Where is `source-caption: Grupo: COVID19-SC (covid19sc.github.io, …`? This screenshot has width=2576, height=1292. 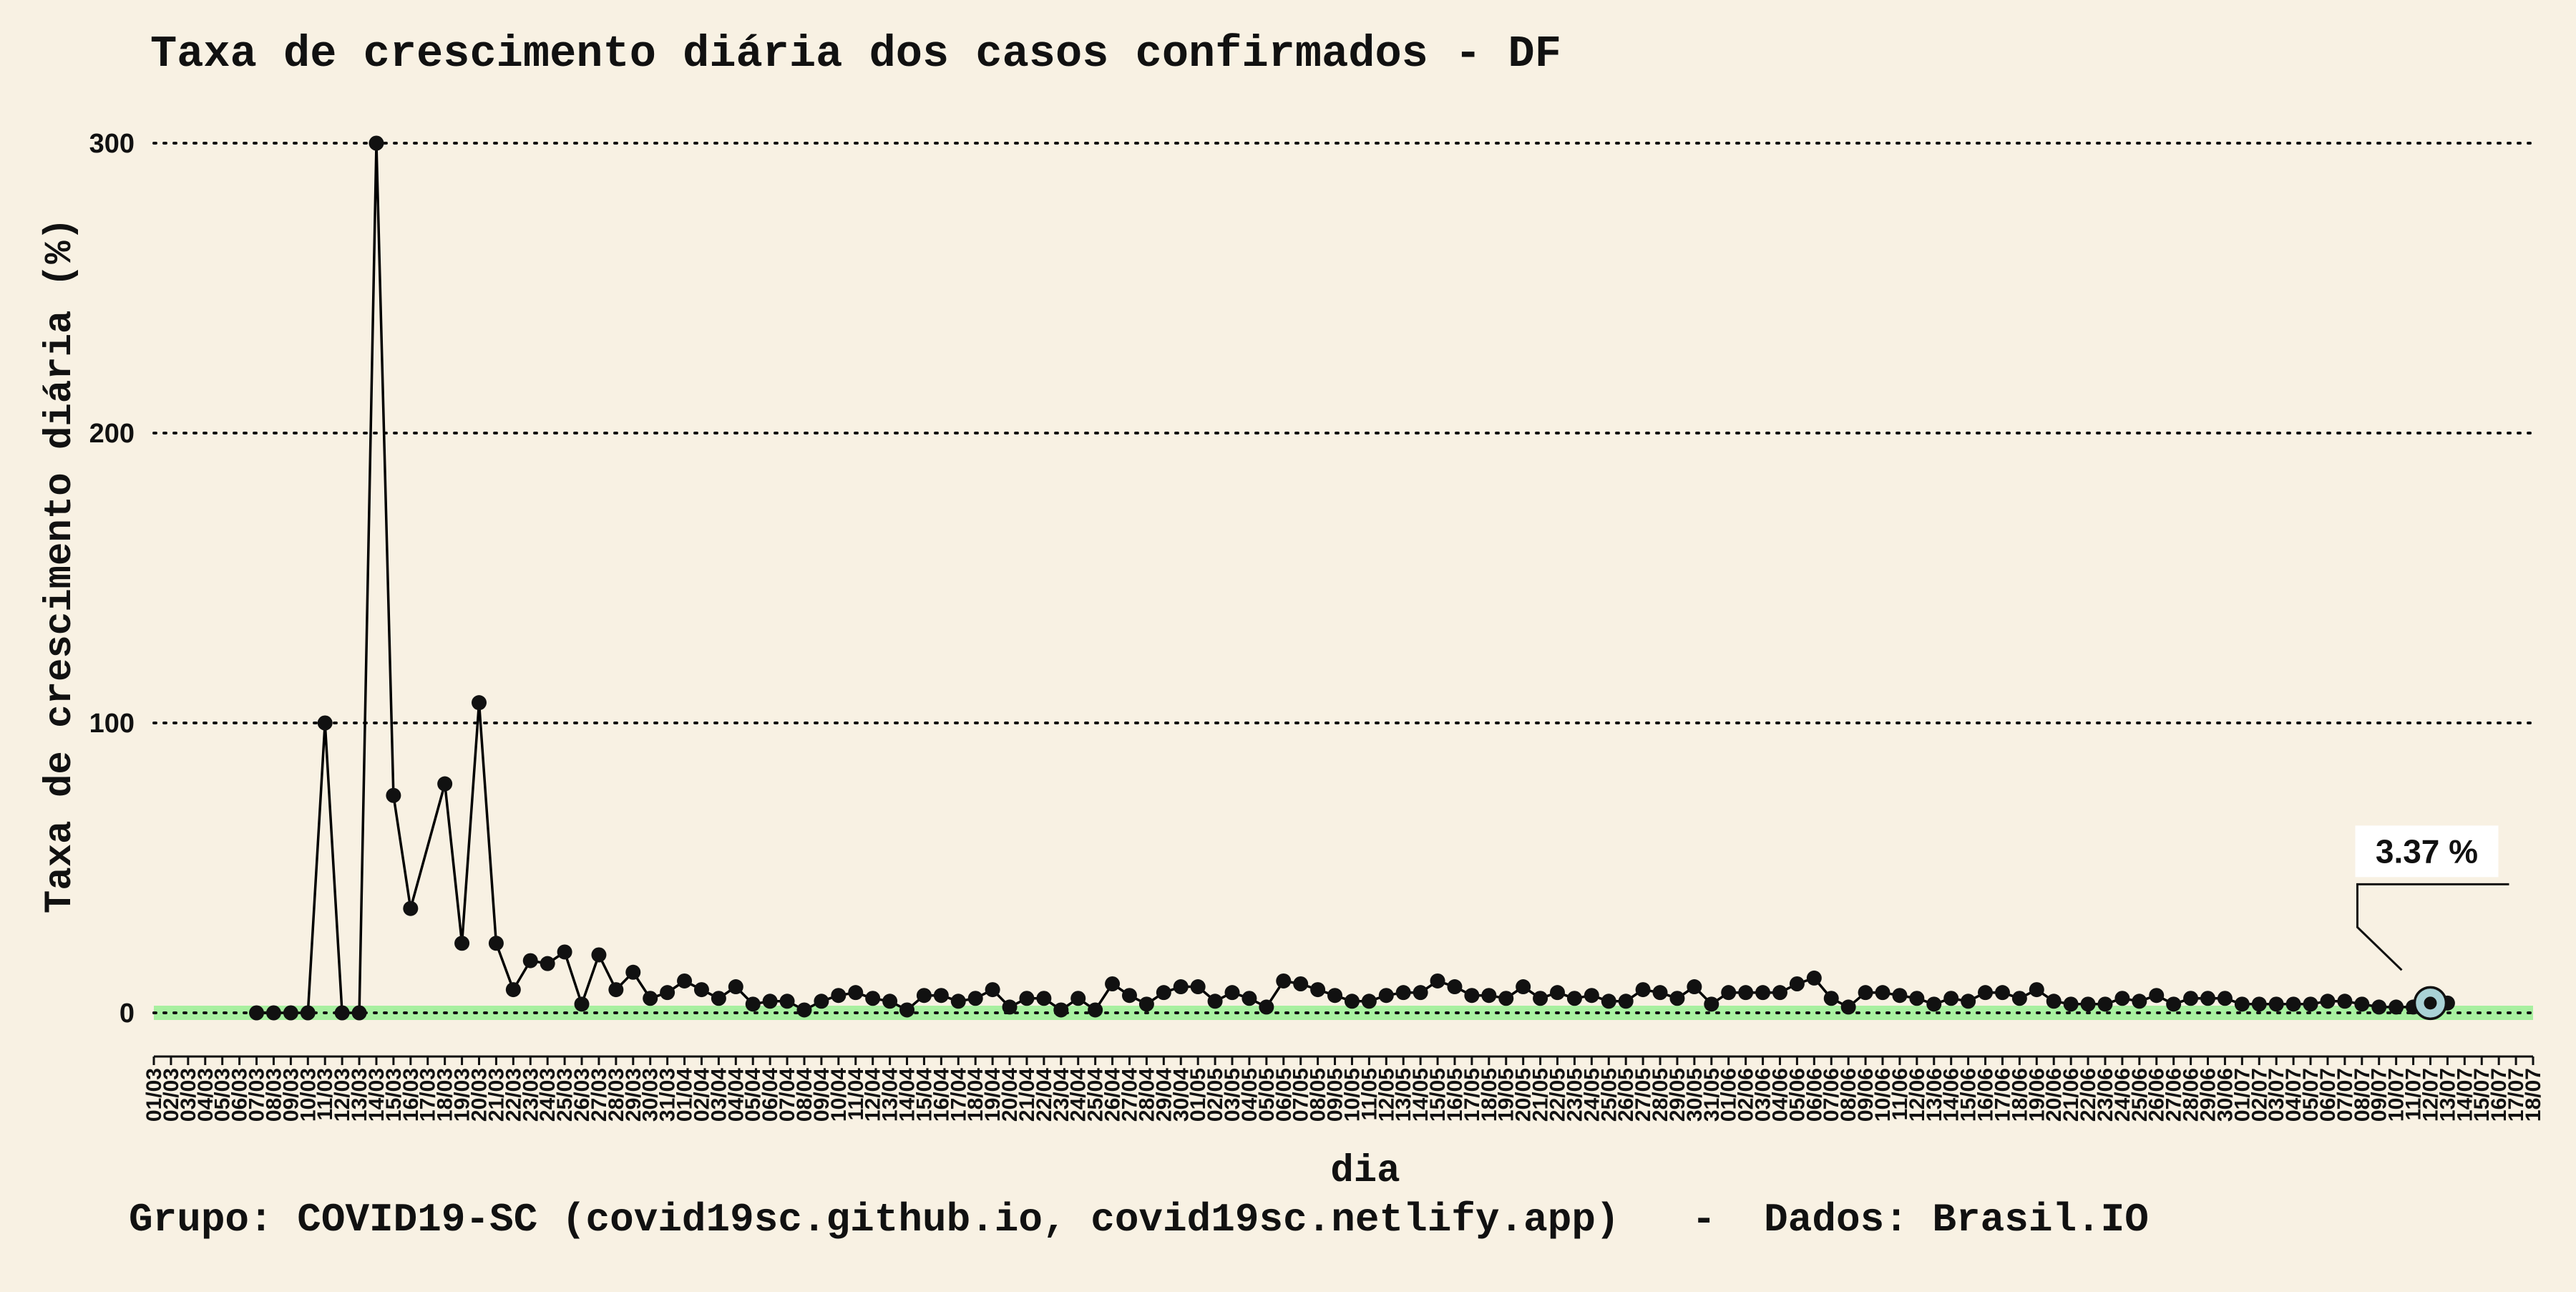 source-caption: Grupo: COVID19-SC (covid19sc.github.io, … is located at coordinates (1139, 1220).